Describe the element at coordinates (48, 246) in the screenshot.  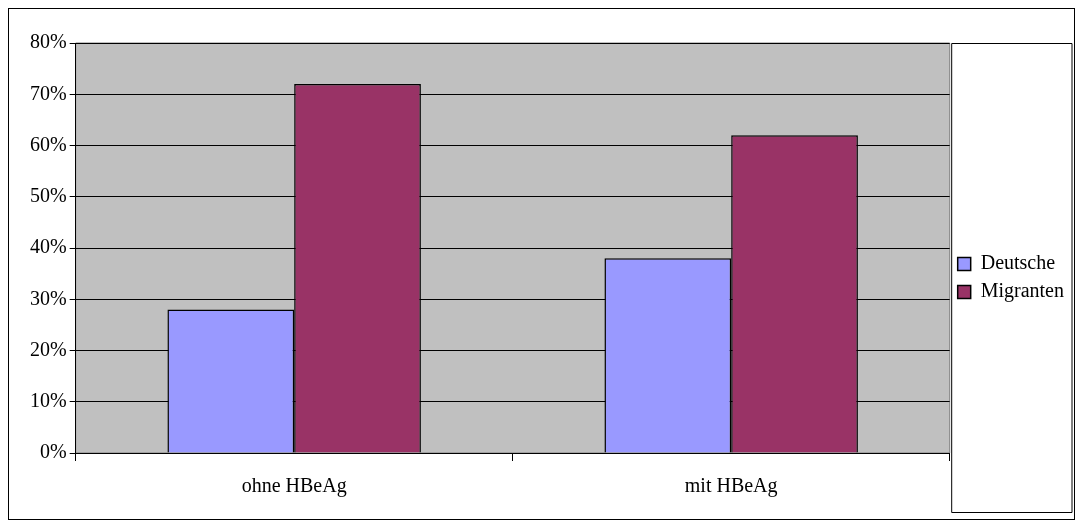
I see `y-tick-label: 40%` at that location.